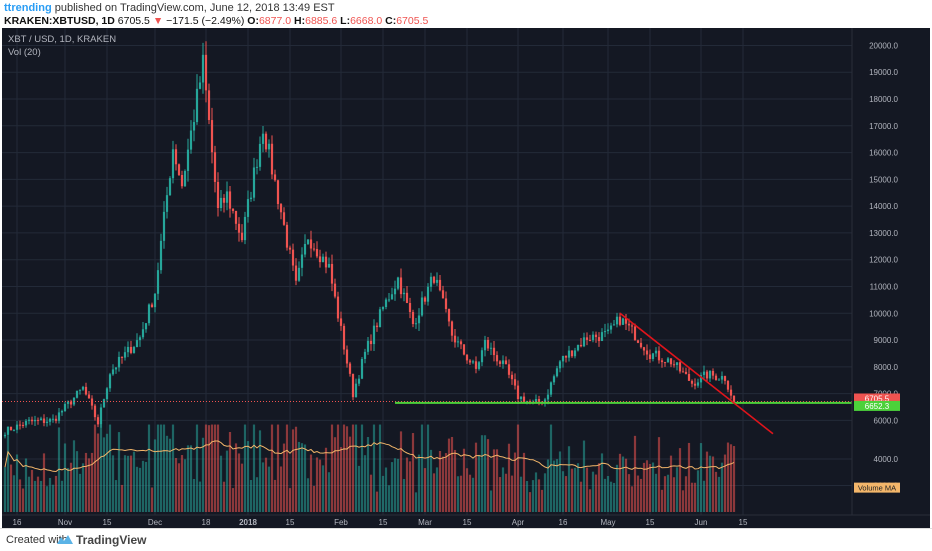 Image resolution: width=932 pixels, height=551 pixels. What do you see at coordinates (883, 126) in the screenshot?
I see `price-tick-label: 17000.0` at bounding box center [883, 126].